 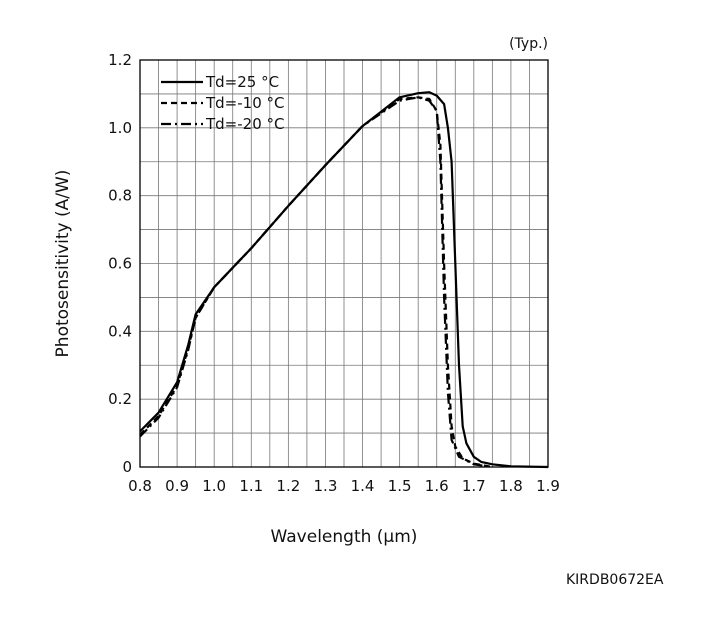 What do you see at coordinates (251, 486) in the screenshot?
I see `x-tick-label: 1.1` at bounding box center [251, 486].